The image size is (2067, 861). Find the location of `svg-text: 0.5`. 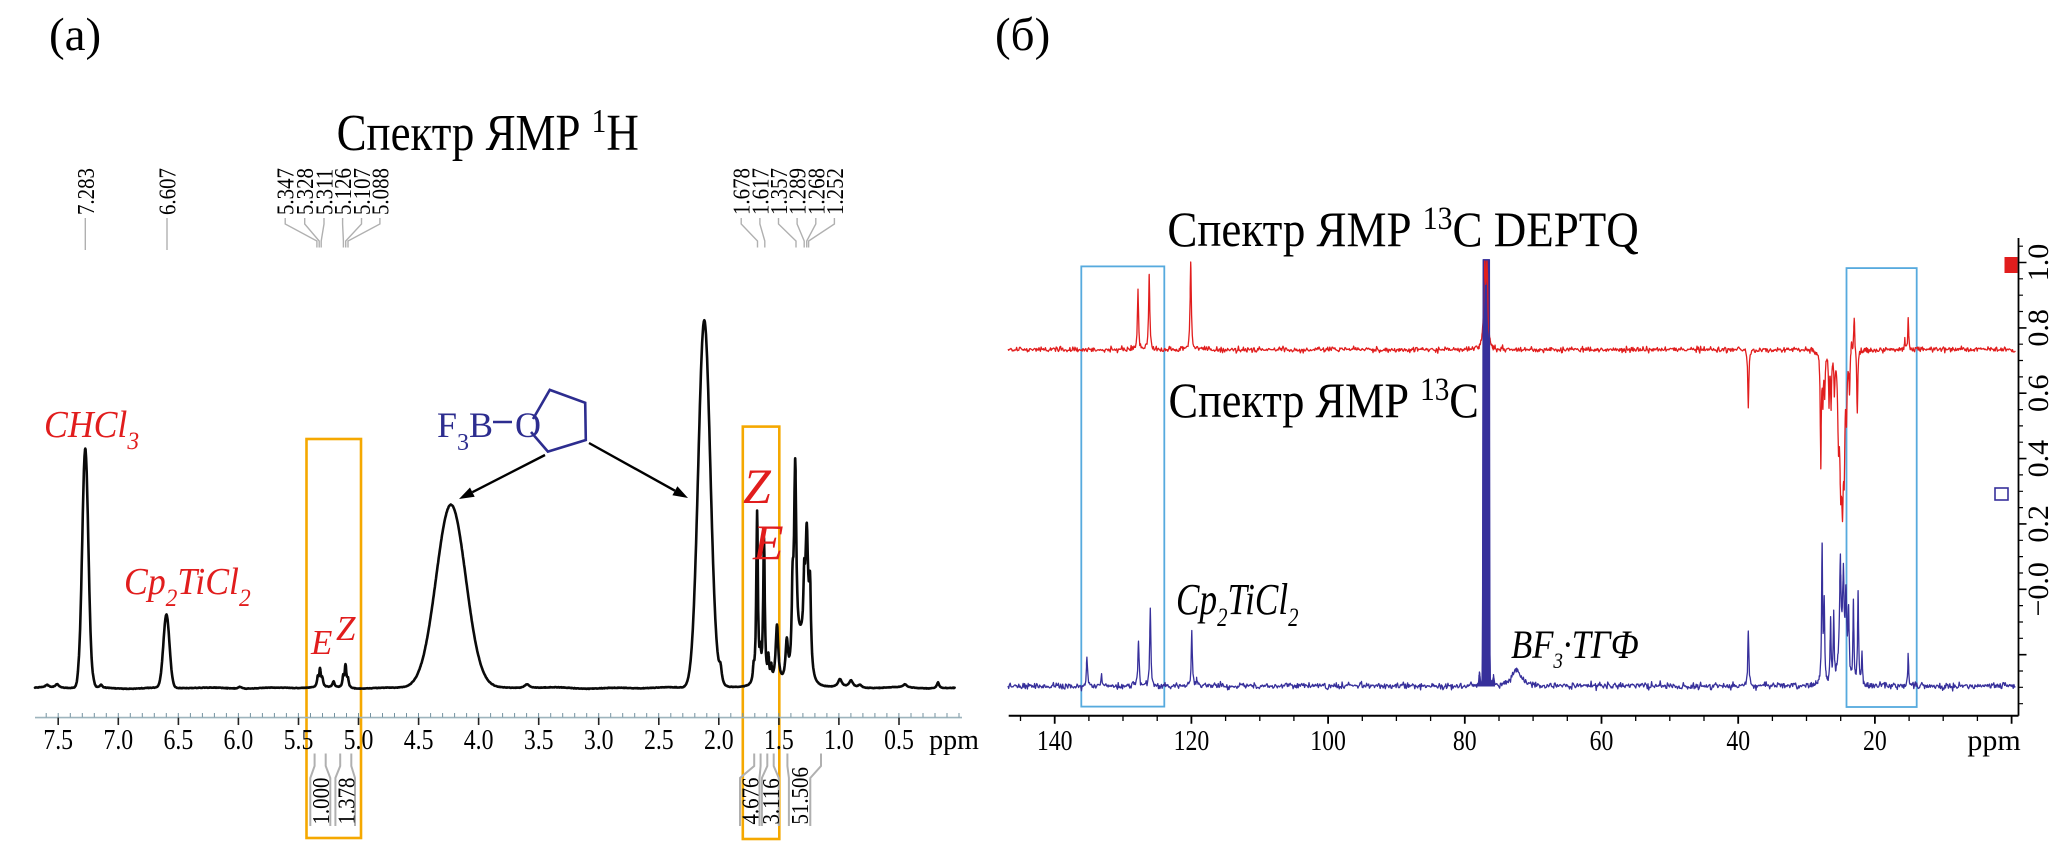

svg-text: 0.5 is located at coordinates (899, 739).